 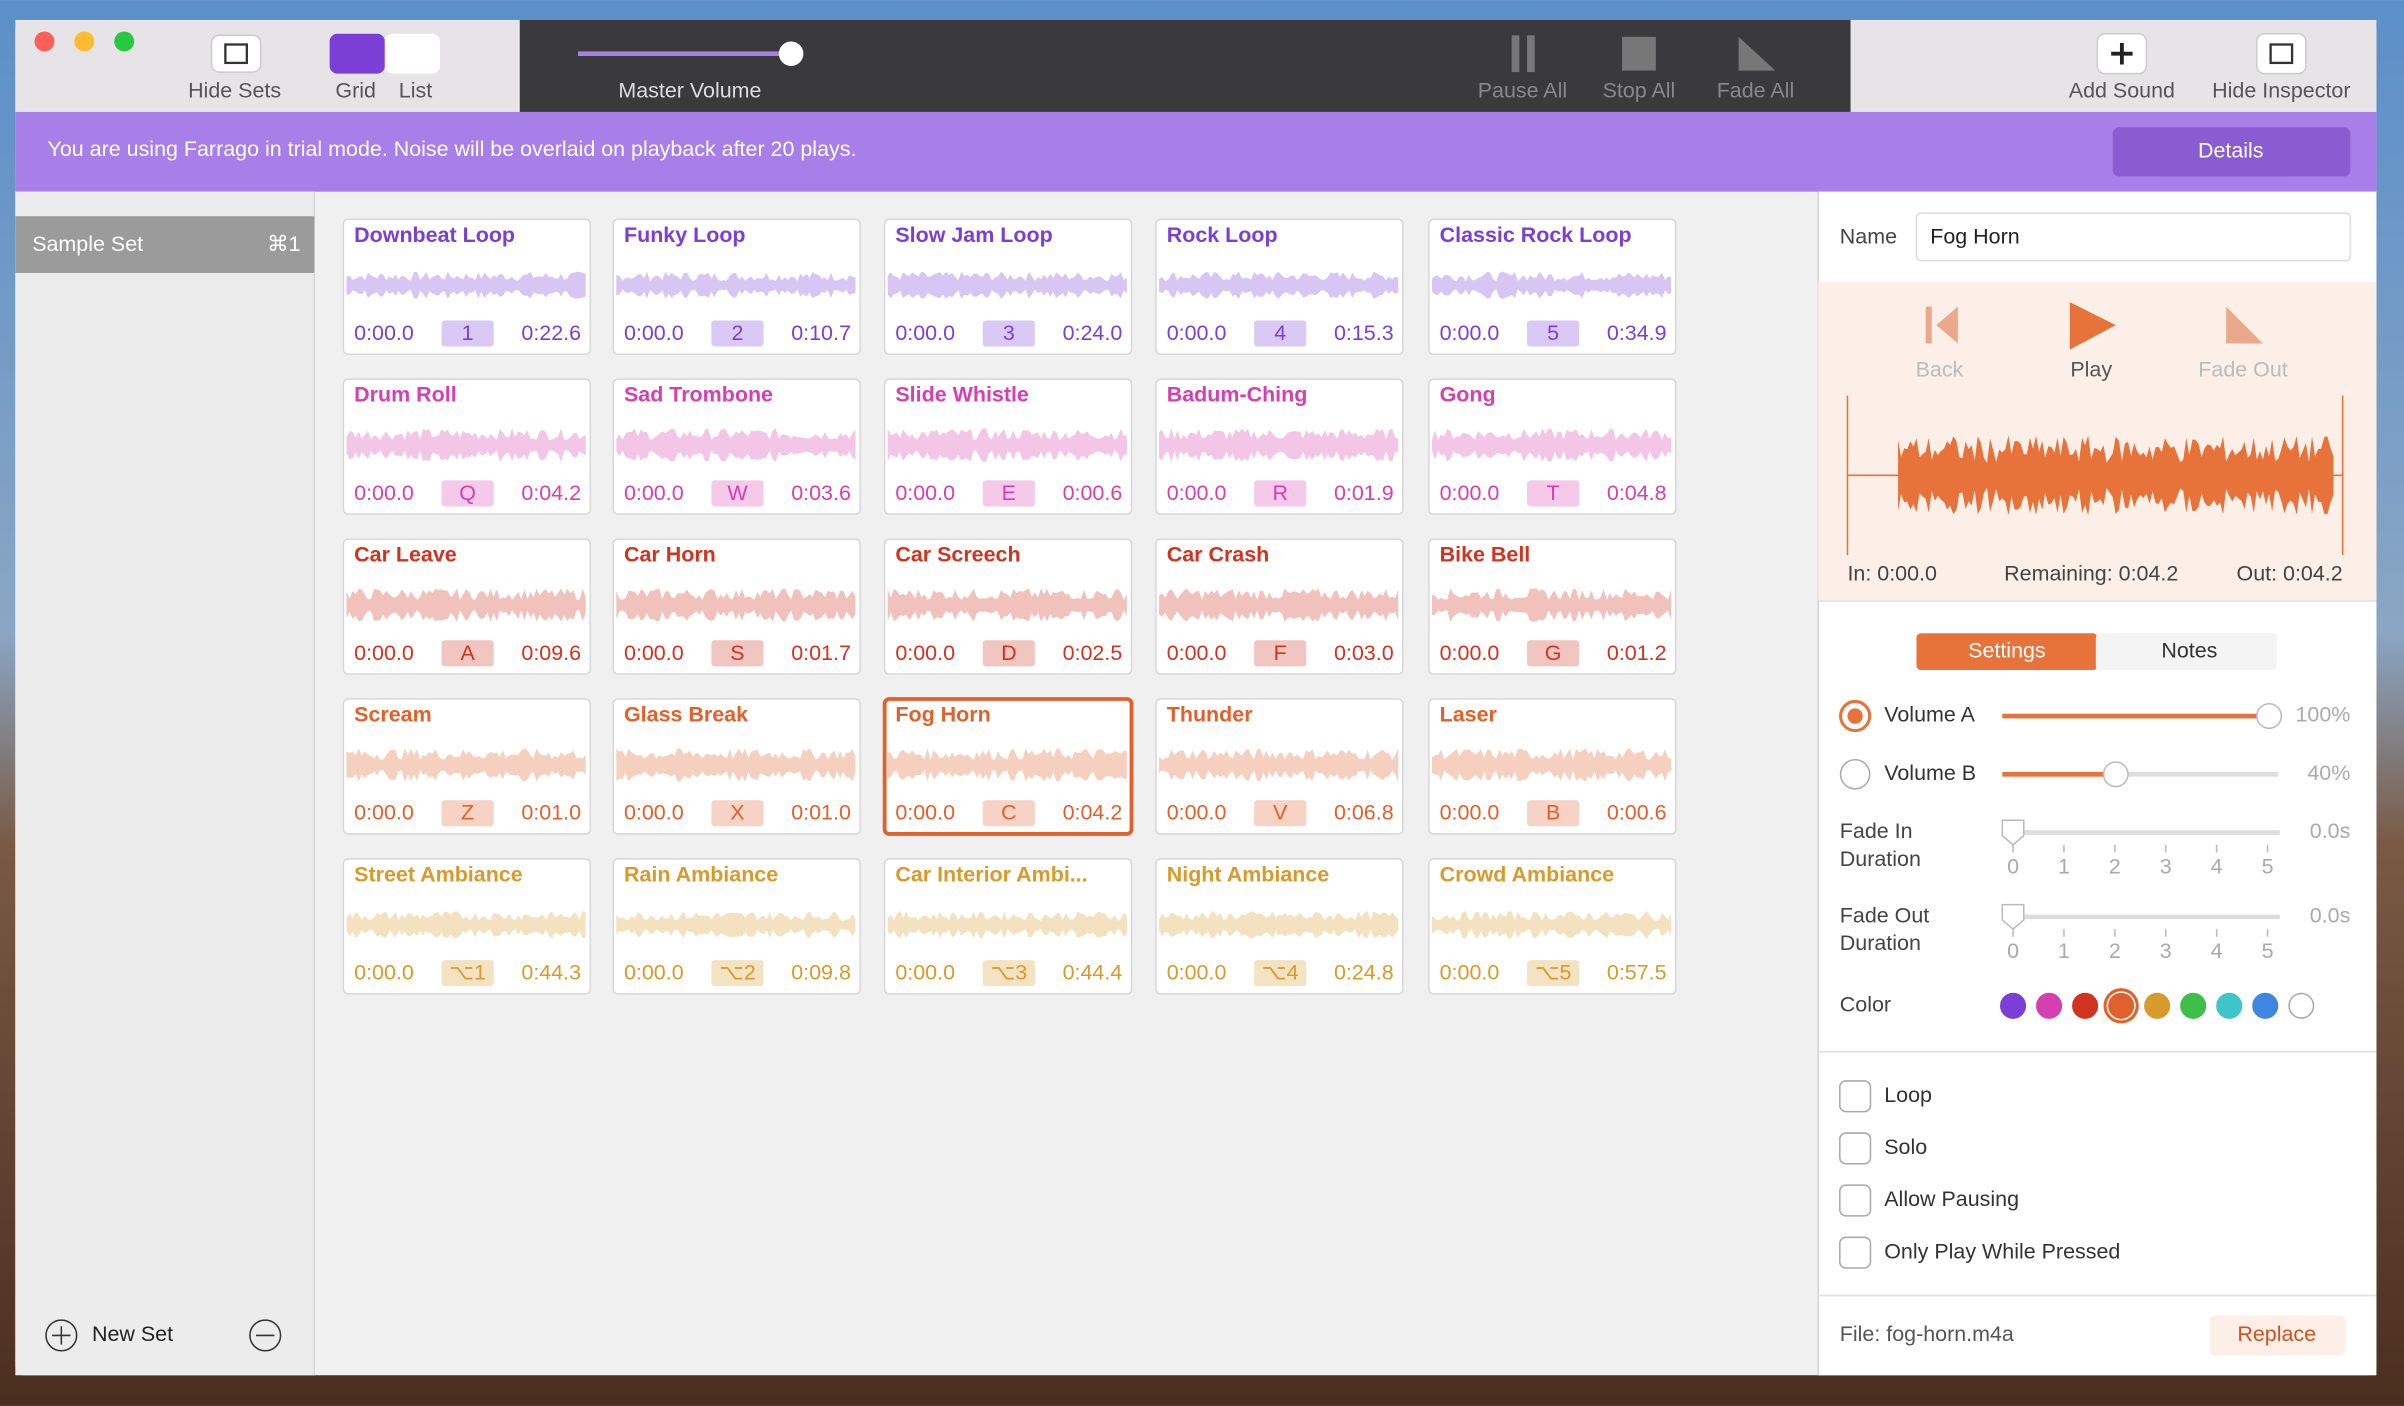 I want to click on details-button, so click(x=2231, y=152).